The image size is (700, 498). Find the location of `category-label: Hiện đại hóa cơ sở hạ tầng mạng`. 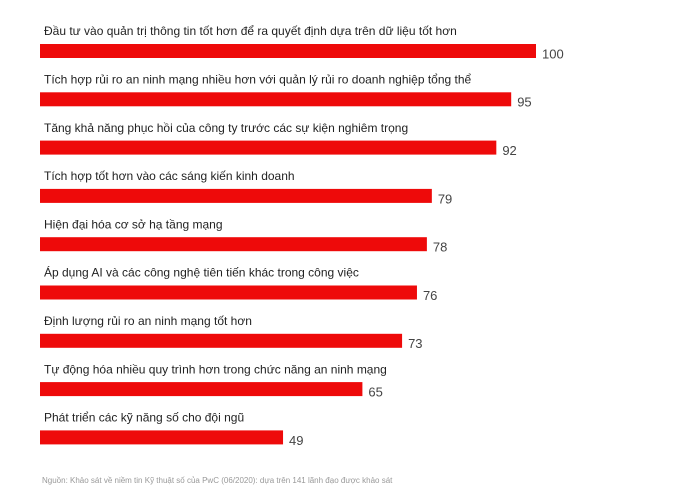

category-label: Hiện đại hóa cơ sở hạ tầng mạng is located at coordinates (133, 224).